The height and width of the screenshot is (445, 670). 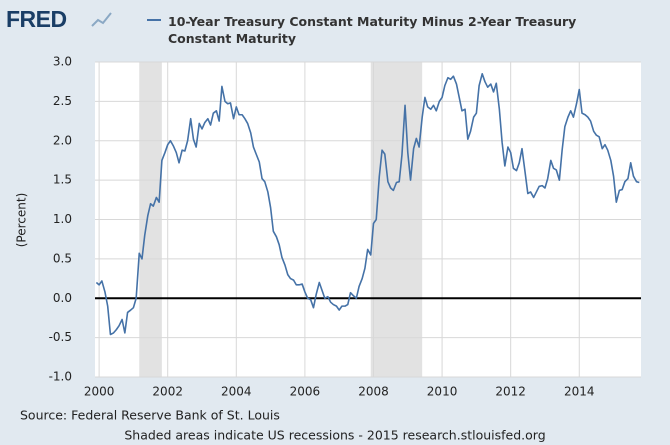 I want to click on y-tick-label: 0.5, so click(x=62, y=258).